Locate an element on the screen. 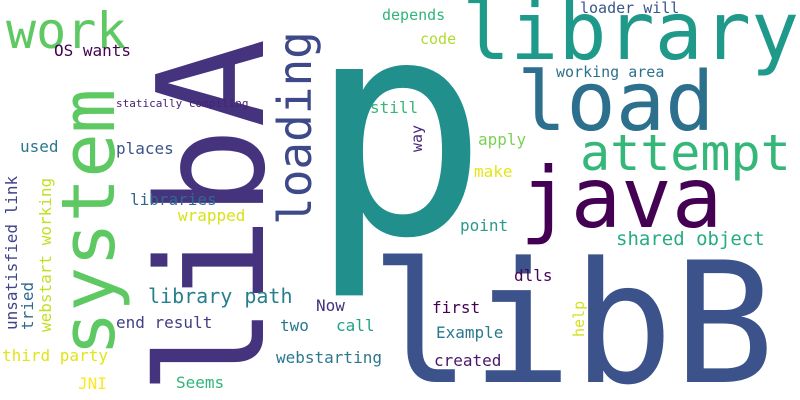 This screenshot has height=400, width=800. word-call: call is located at coordinates (355, 325).